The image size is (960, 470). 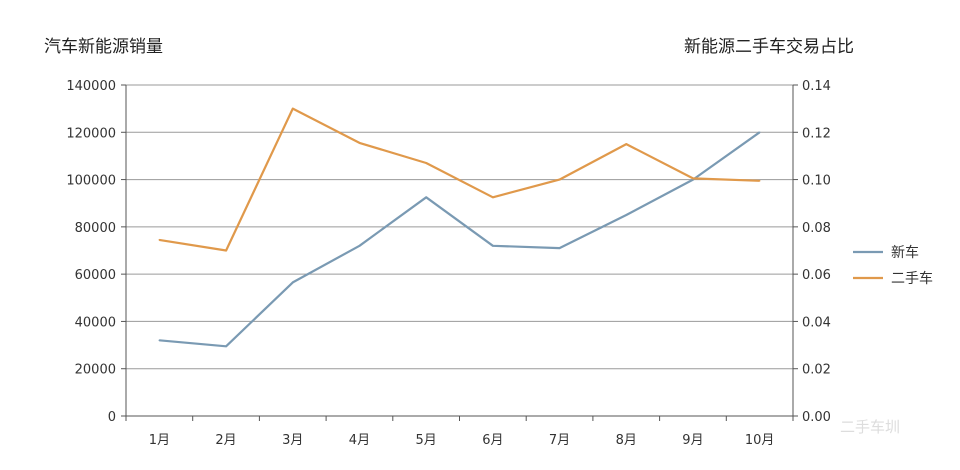 I want to click on x-tick-label: 2月, so click(x=225, y=440).